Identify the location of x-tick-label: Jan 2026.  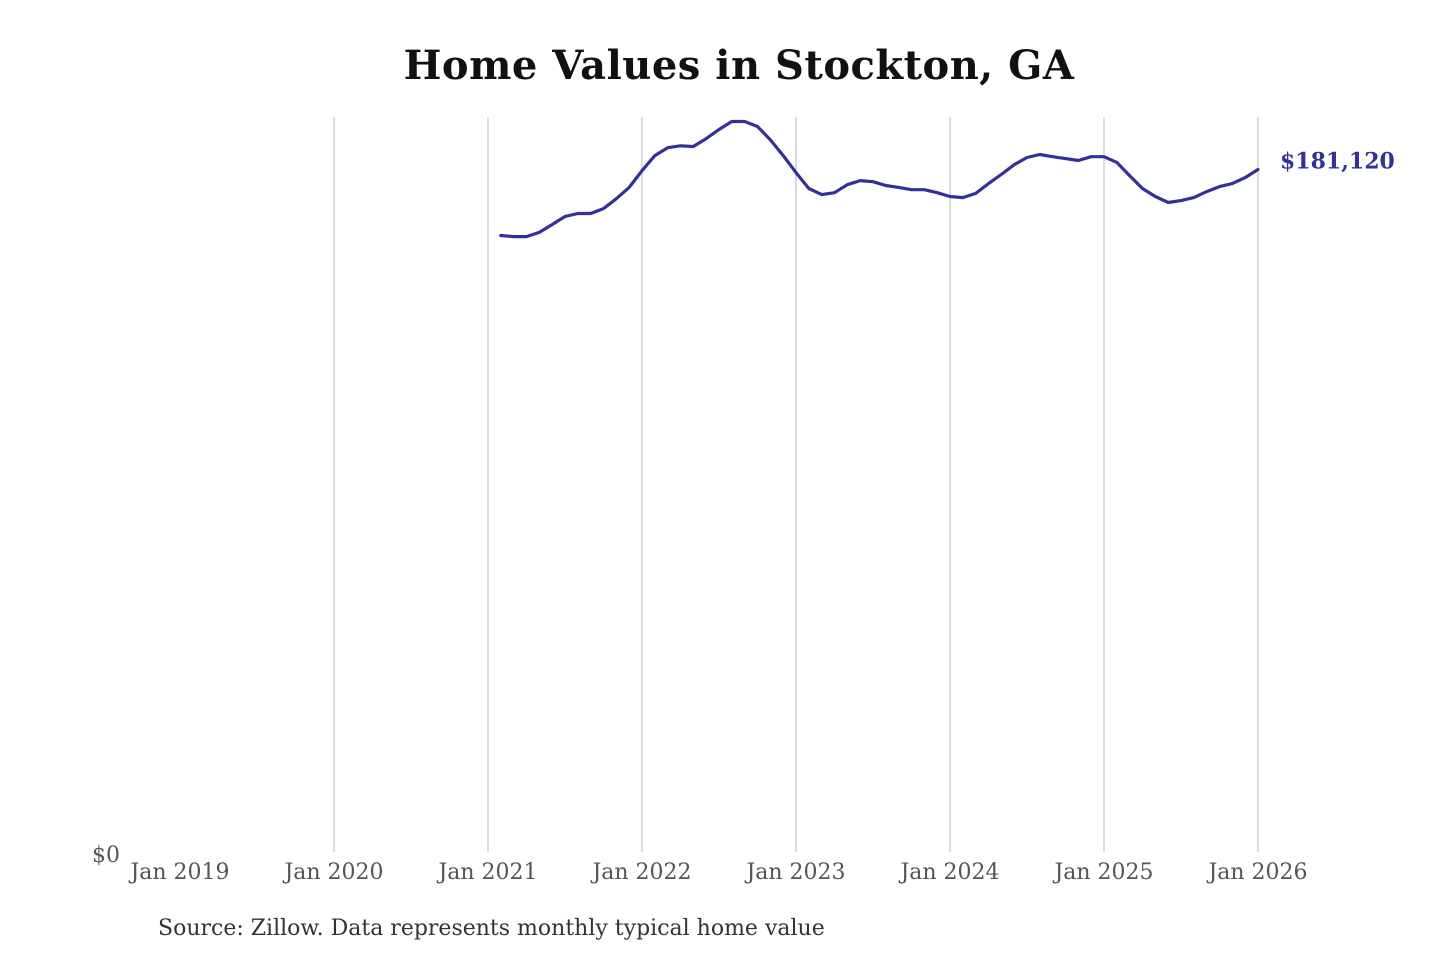
(1256, 872).